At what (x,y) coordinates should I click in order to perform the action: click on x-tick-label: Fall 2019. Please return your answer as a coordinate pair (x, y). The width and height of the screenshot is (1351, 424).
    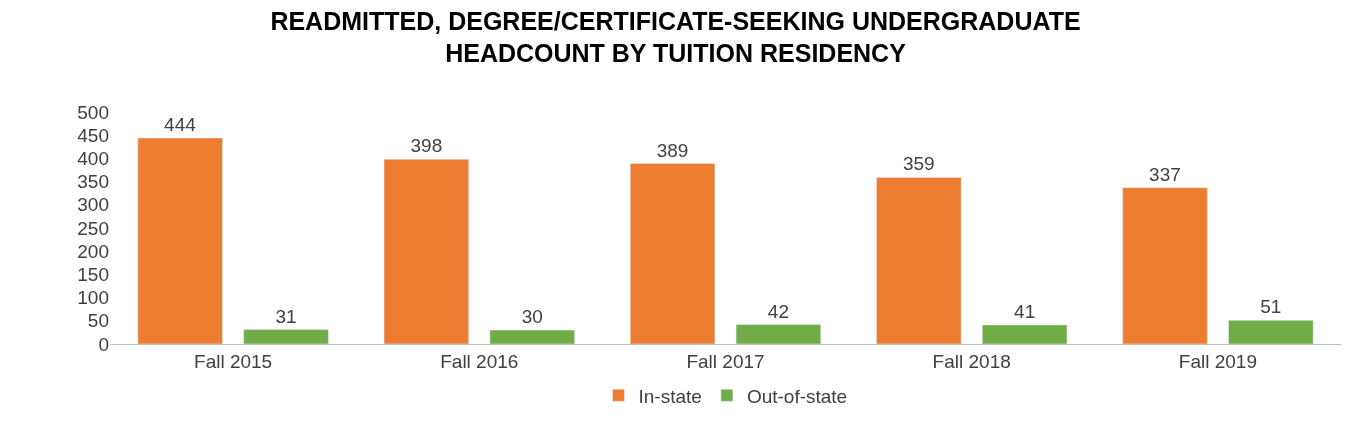
    Looking at the image, I should click on (1217, 361).